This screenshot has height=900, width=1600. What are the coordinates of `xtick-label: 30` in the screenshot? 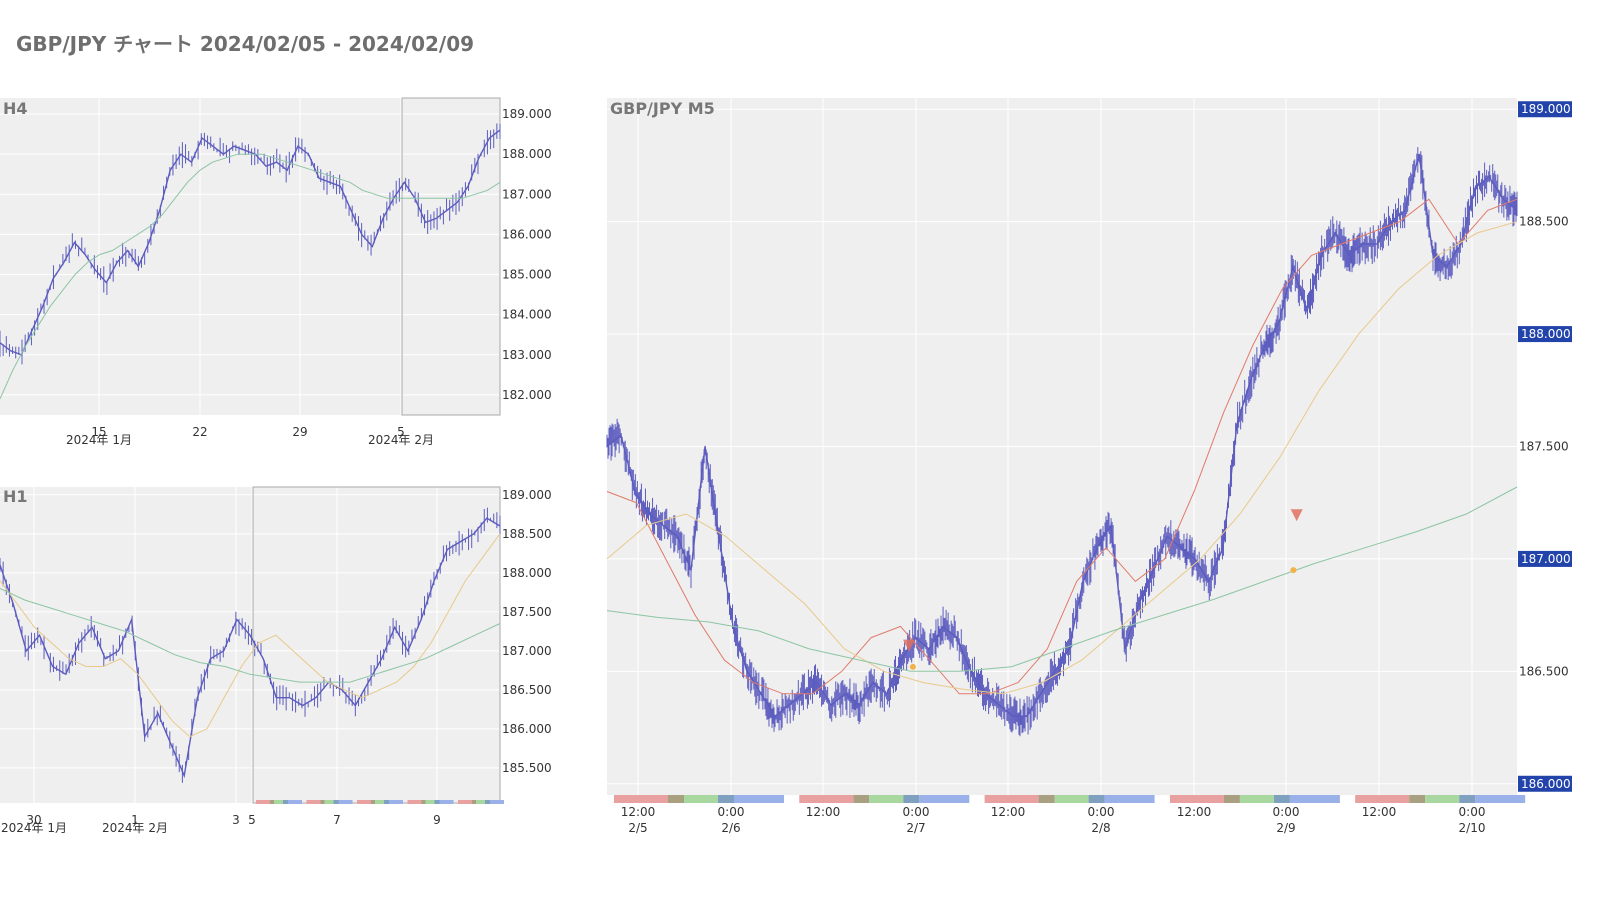 It's located at (33, 820).